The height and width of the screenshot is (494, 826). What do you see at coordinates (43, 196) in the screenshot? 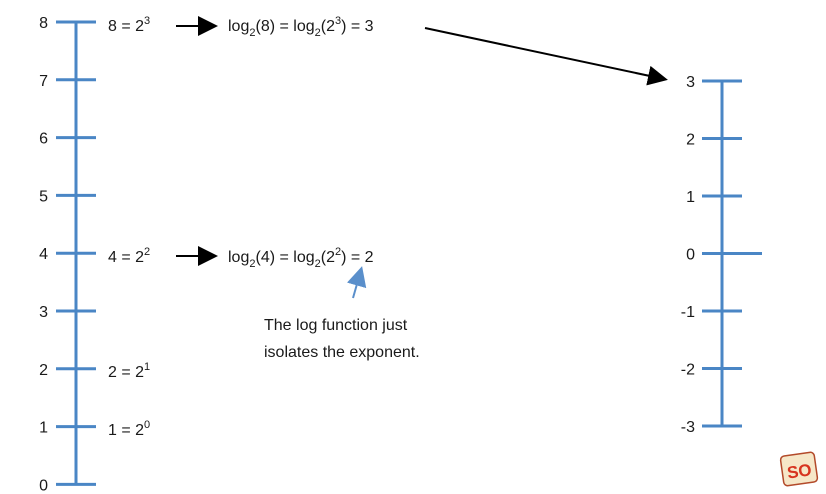
I see `left-scale-tick-label: 5` at bounding box center [43, 196].